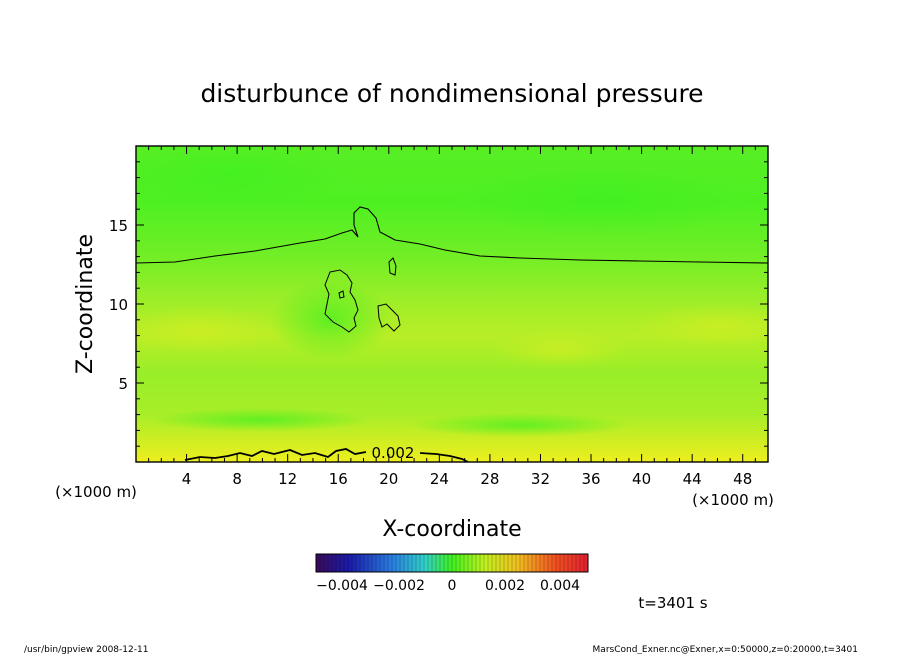 This screenshot has height=654, width=904. Describe the element at coordinates (560, 586) in the screenshot. I see `colorbar-tick-label: 0.004` at that location.